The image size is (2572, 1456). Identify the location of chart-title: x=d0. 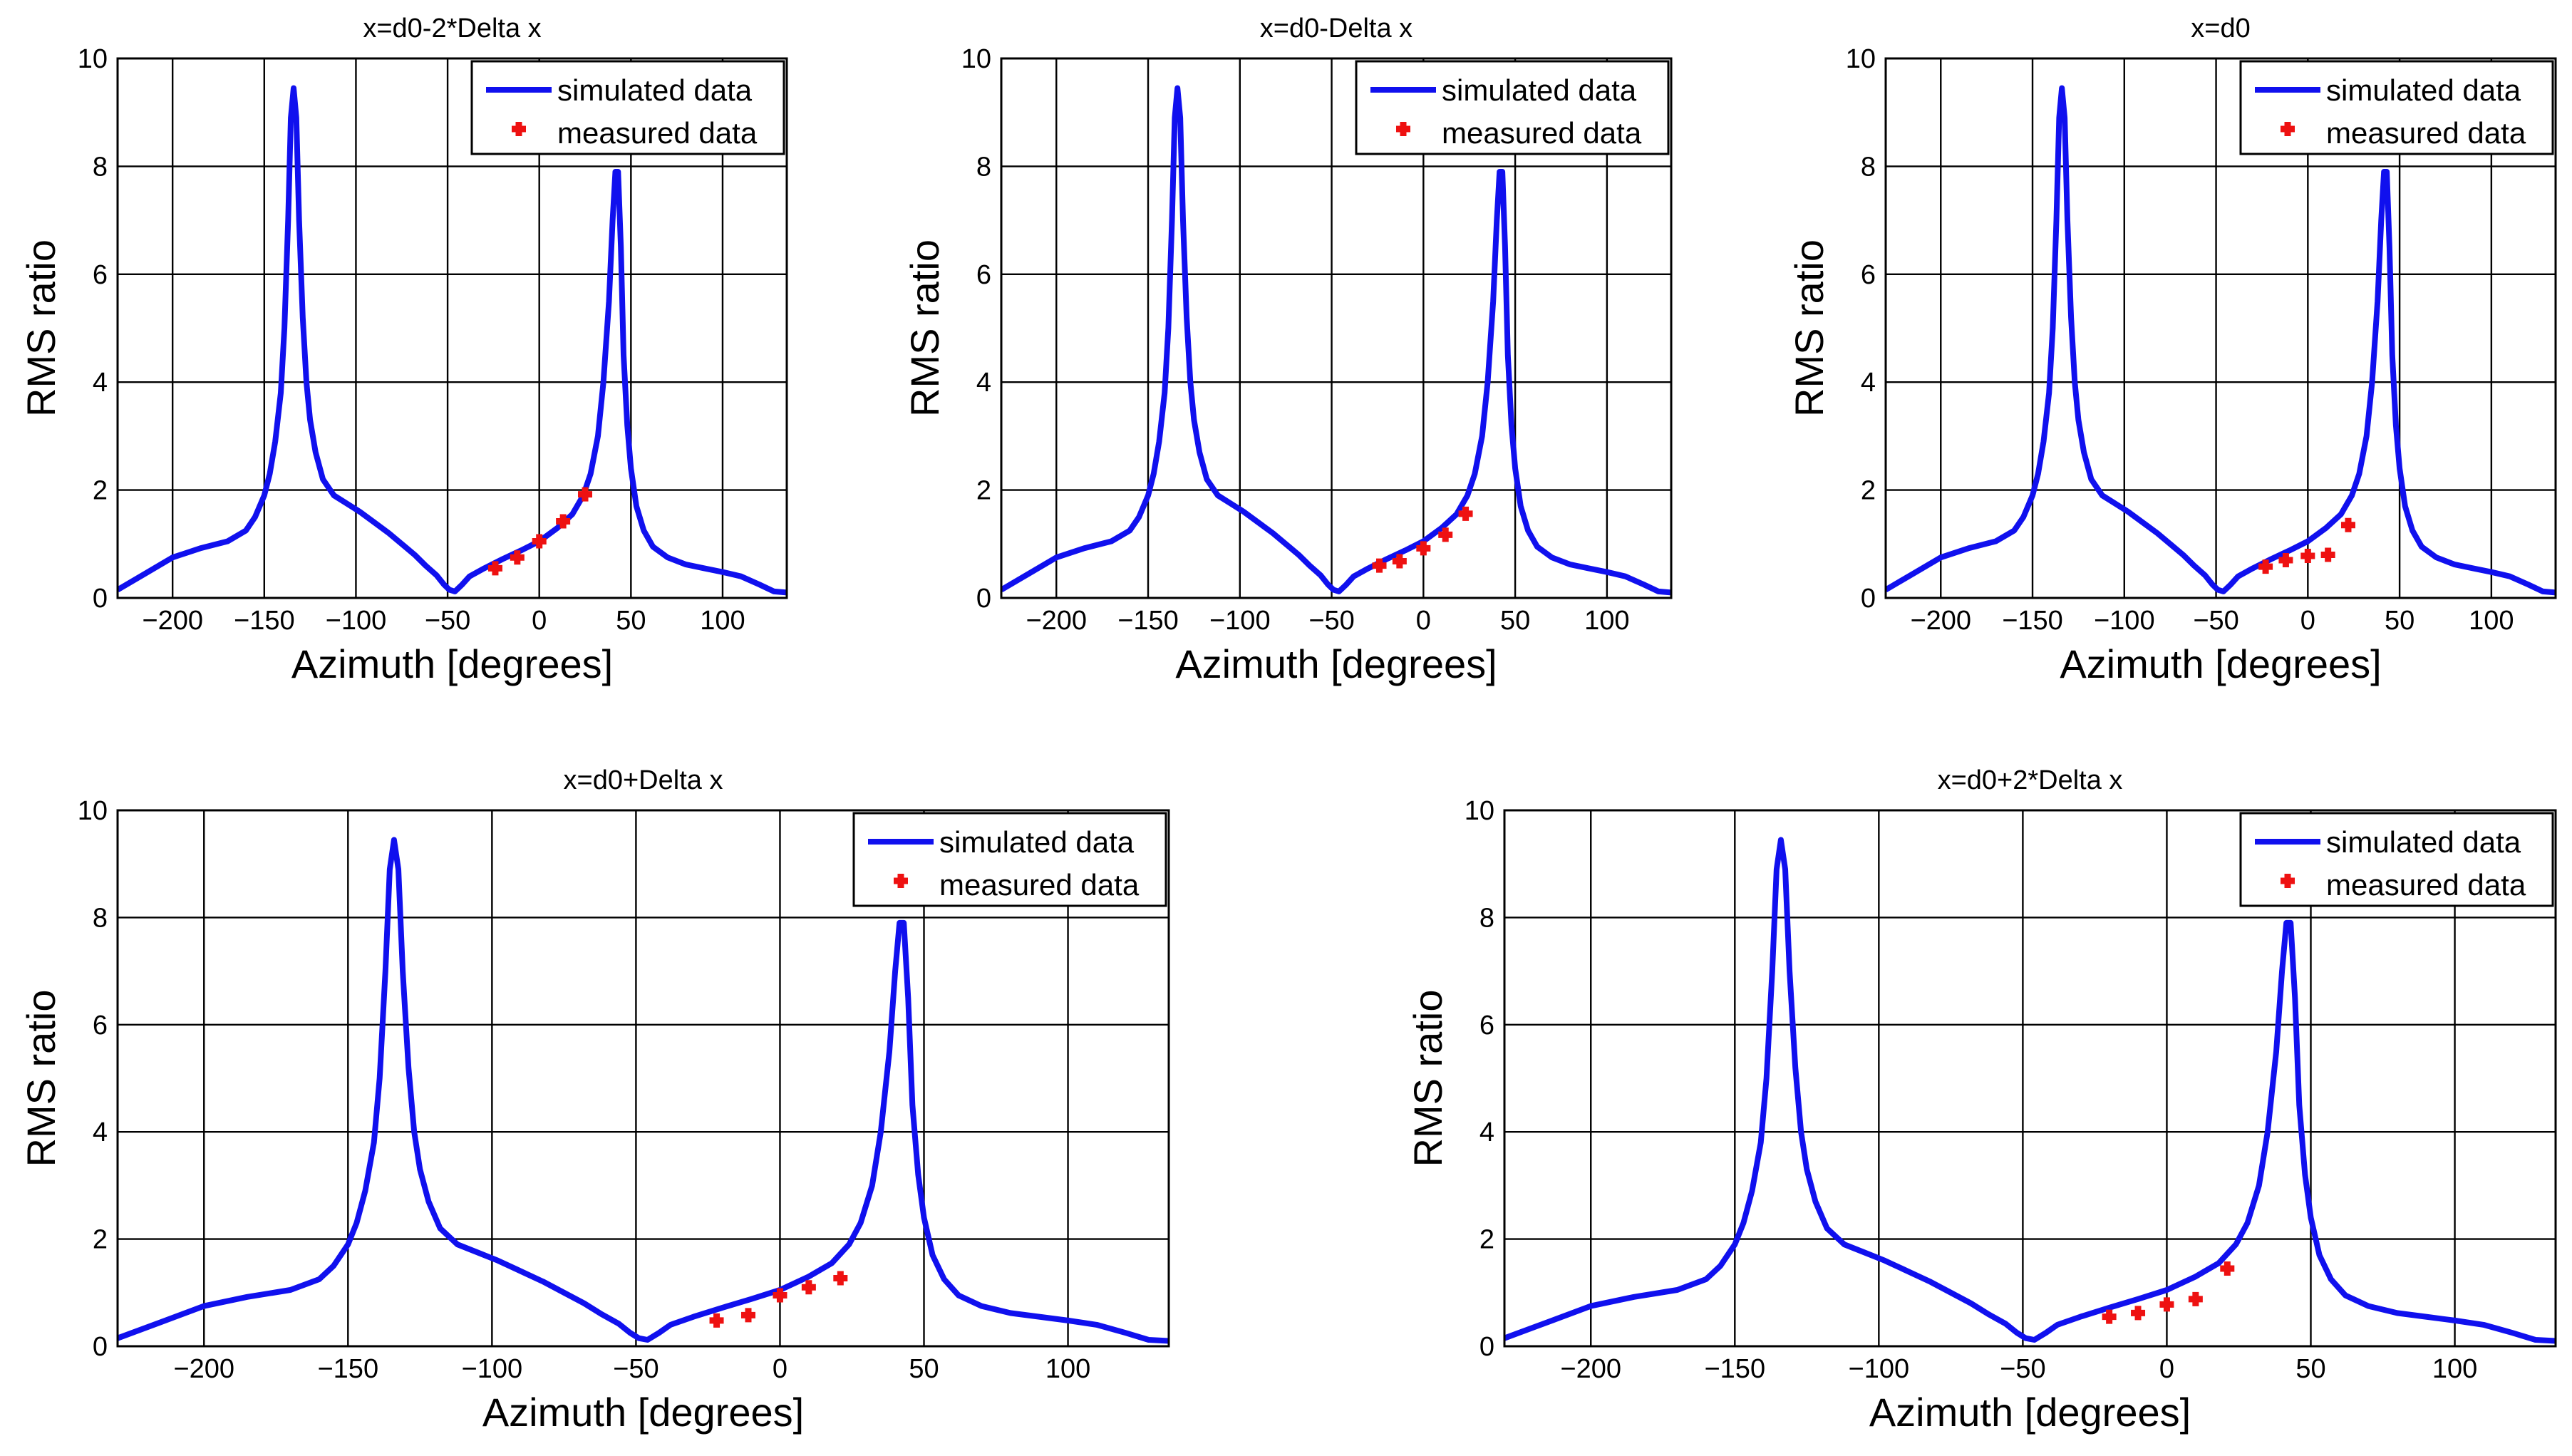
(2220, 28).